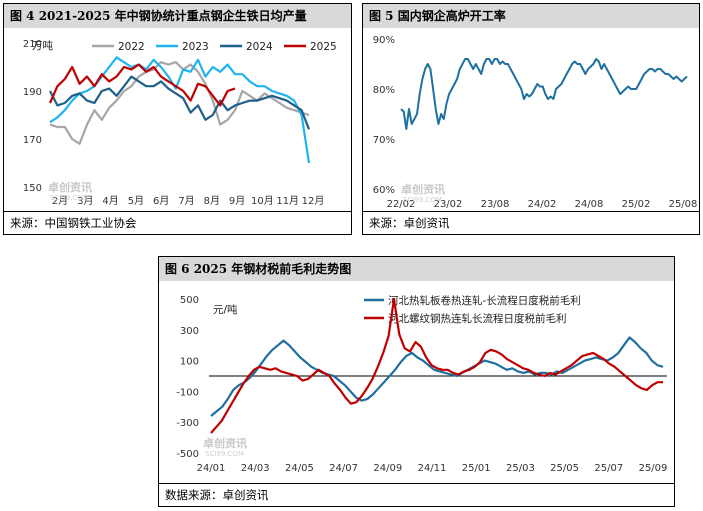 This screenshot has height=511, width=703. I want to click on x-tick-label: 9月, so click(237, 201).